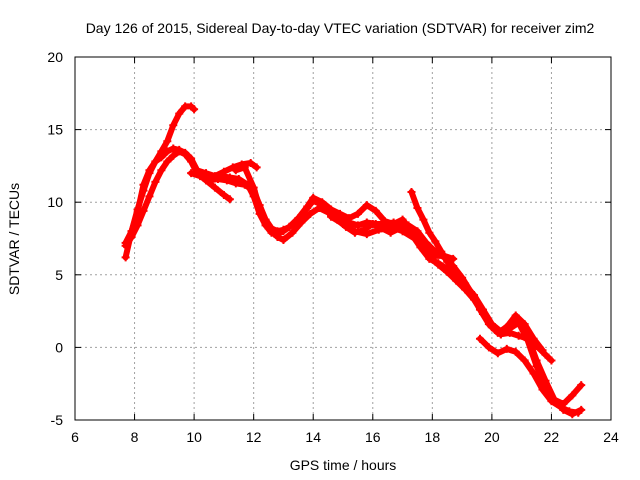 The image size is (640, 480). I want to click on x-tick-label: 18, so click(433, 437).